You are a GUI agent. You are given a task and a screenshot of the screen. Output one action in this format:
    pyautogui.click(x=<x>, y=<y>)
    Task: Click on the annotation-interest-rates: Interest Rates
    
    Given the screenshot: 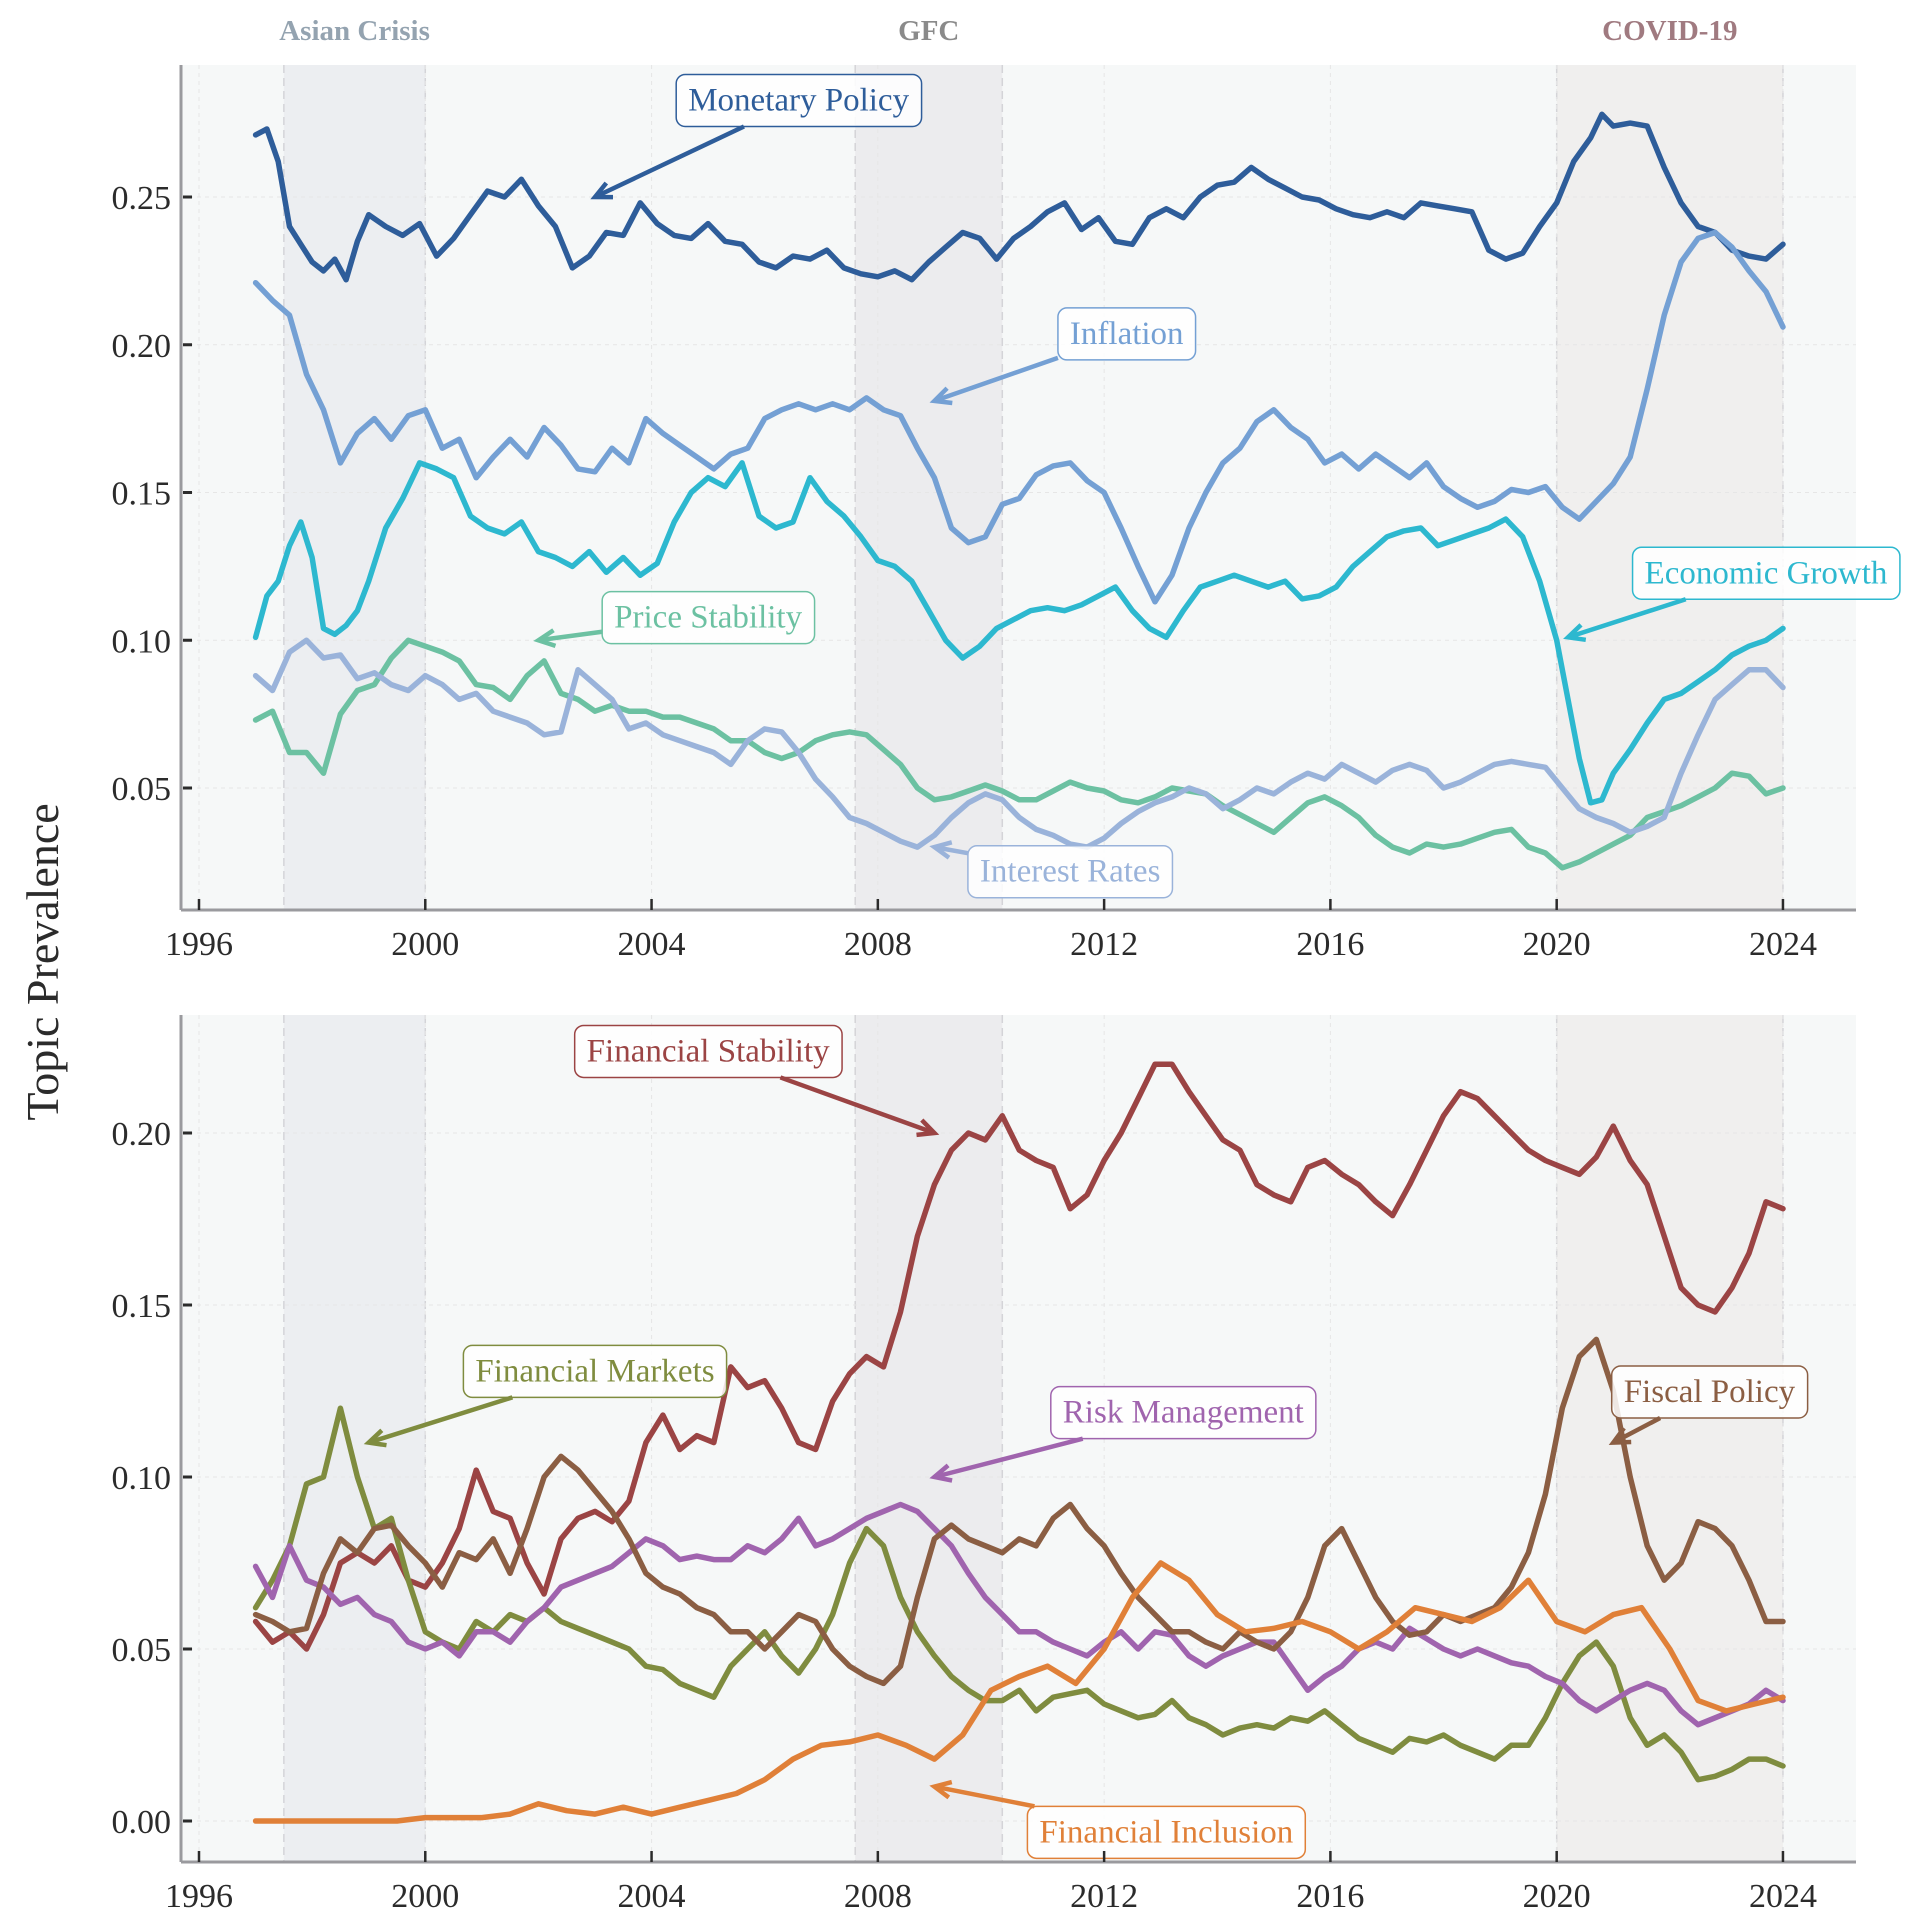 What is the action you would take?
    pyautogui.click(x=1051, y=869)
    